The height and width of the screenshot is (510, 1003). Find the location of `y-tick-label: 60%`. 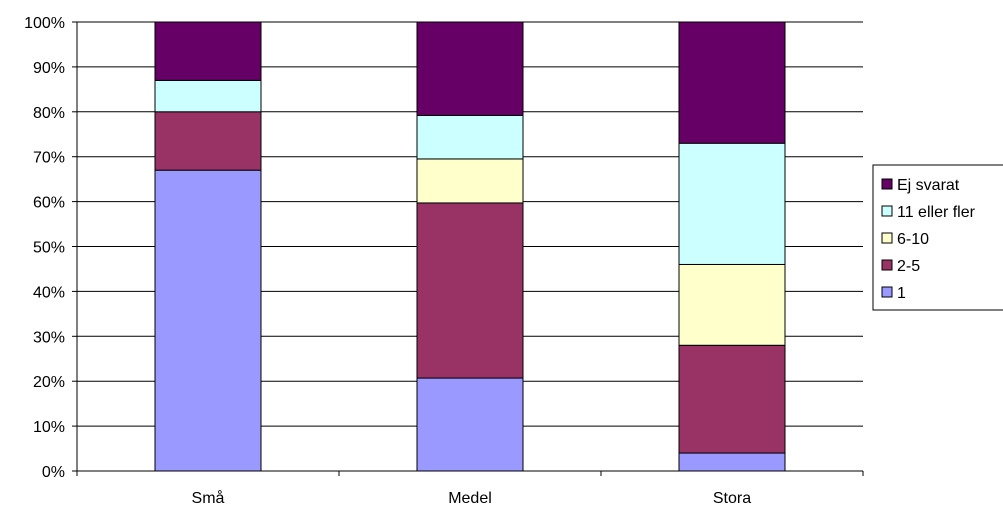

y-tick-label: 60% is located at coordinates (49, 203).